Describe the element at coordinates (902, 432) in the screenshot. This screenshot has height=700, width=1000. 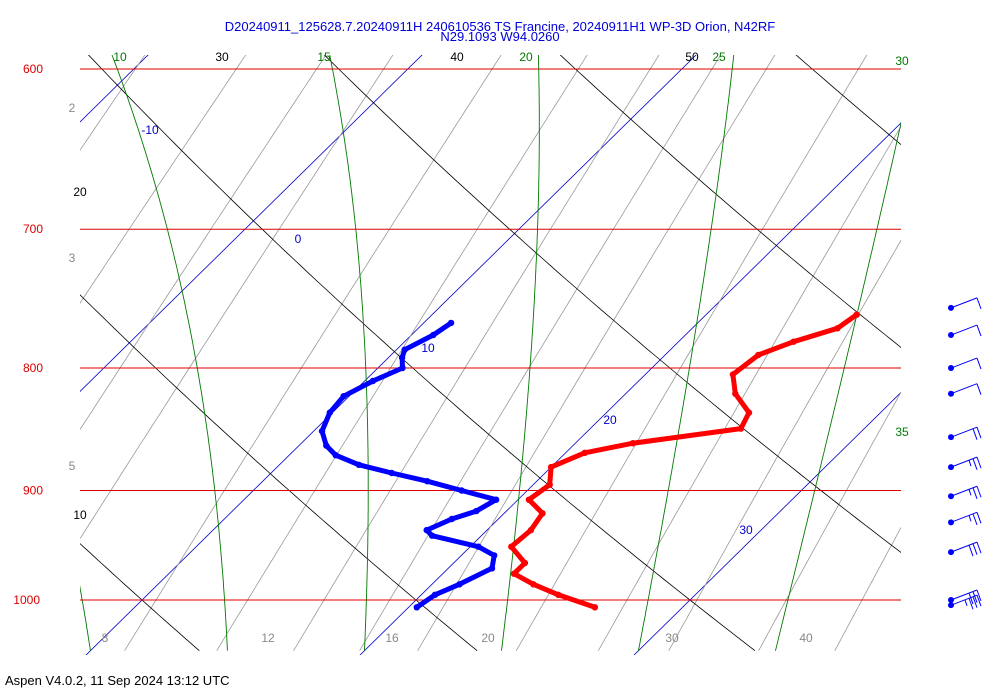
I see `moist-adiabat-label-35: 35` at that location.